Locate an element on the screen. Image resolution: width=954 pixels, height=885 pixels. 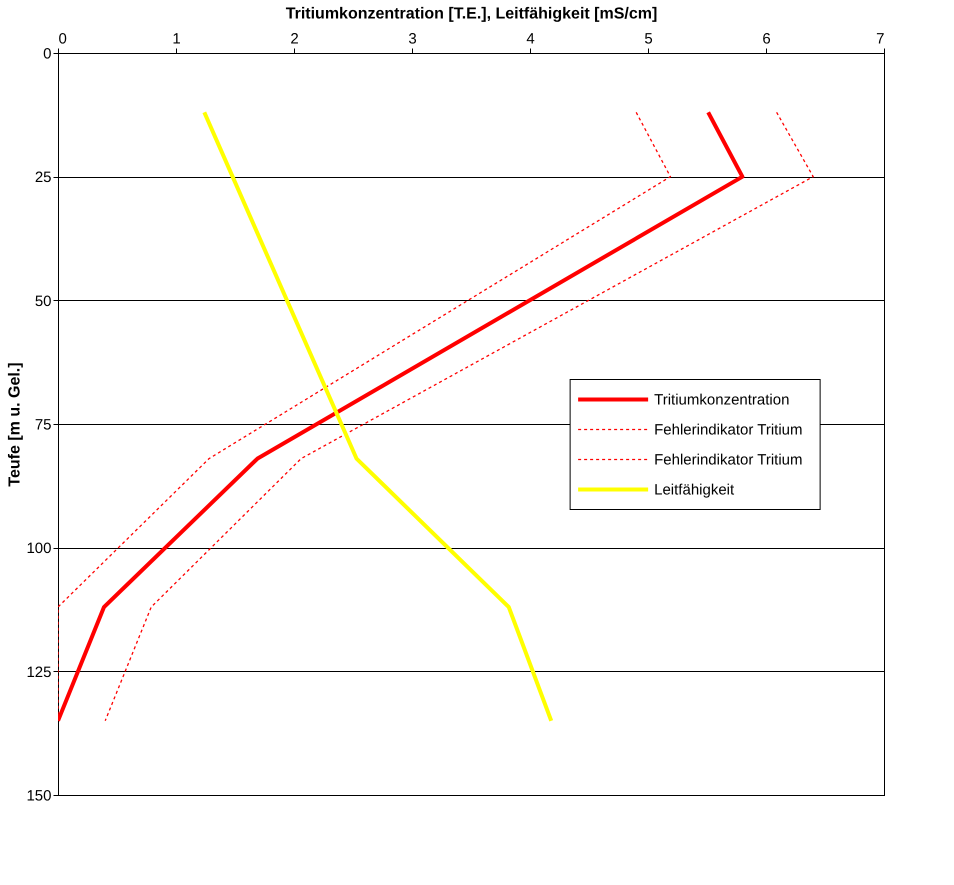
x-tick-label: 0 is located at coordinates (62, 39).